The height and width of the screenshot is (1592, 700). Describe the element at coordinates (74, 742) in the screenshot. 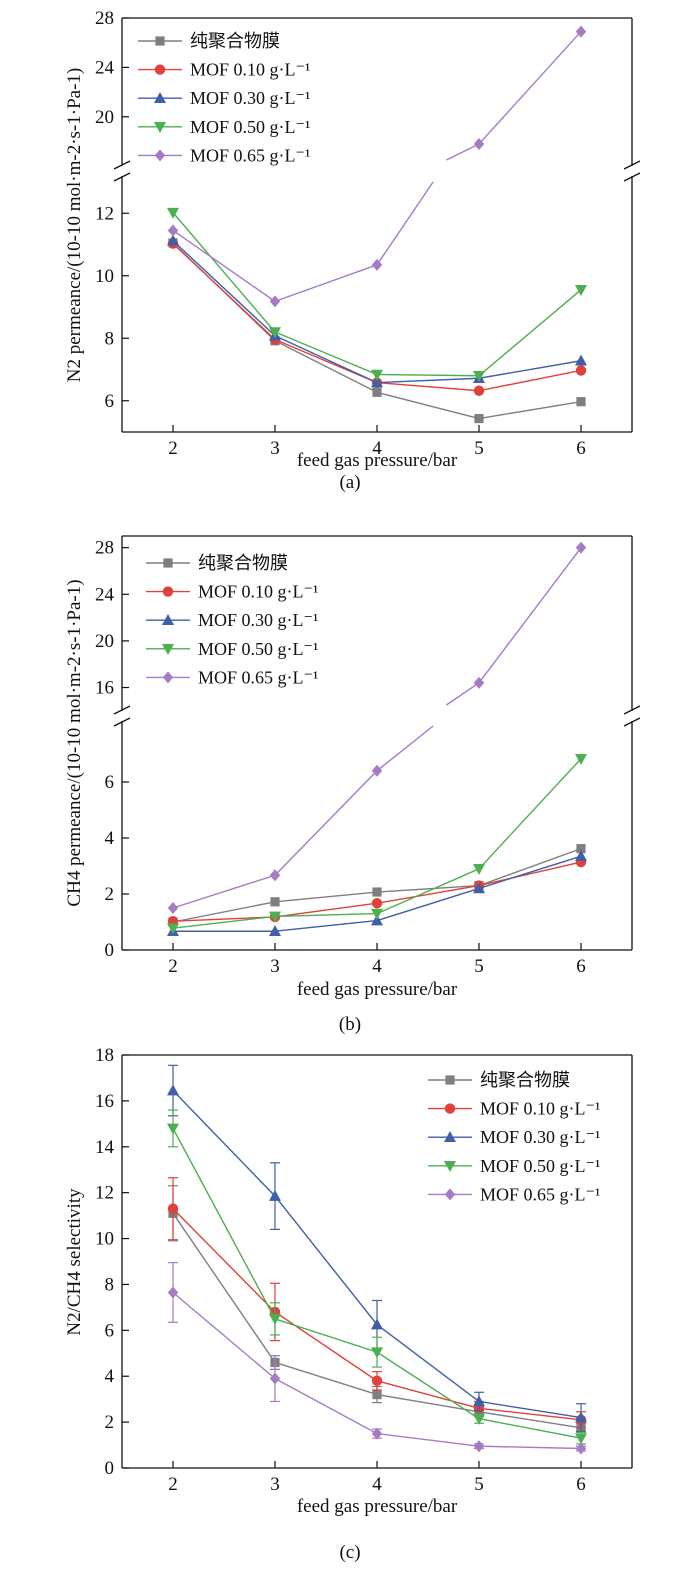

I see `y-axis-label: CH4 permeance/(10-10 mol·m-2·s-1·Pa-1)` at that location.